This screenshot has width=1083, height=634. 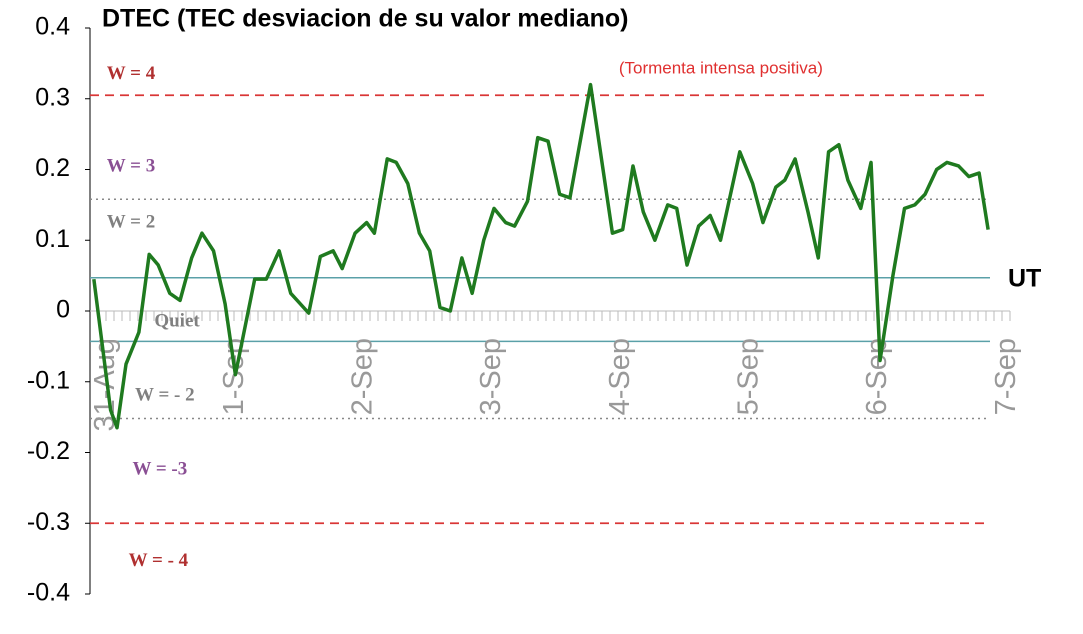 What do you see at coordinates (48, 522) in the screenshot?
I see `y-tick-label: -0.3` at bounding box center [48, 522].